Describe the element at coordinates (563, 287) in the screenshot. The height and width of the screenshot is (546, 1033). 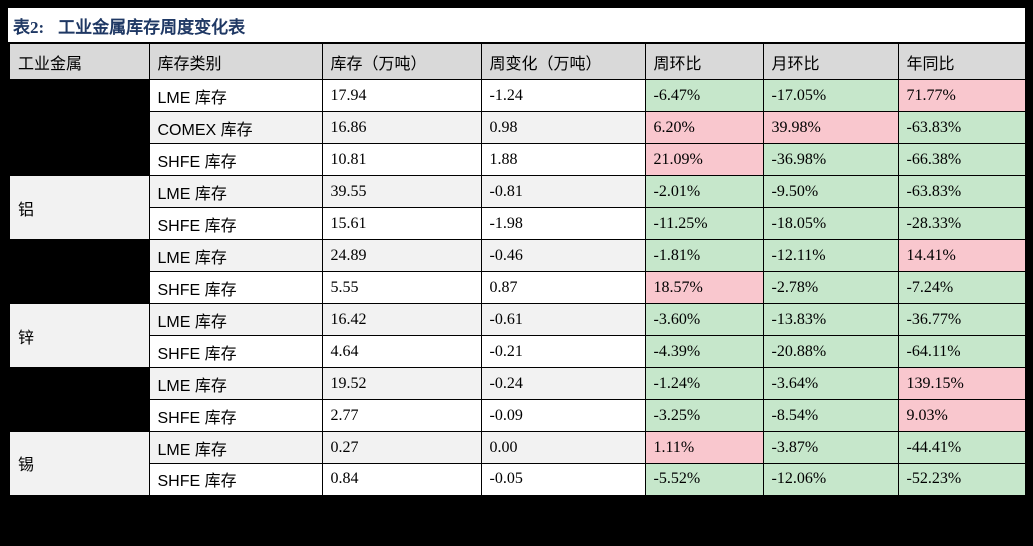
I see `week-change-cell: 0.87` at that location.